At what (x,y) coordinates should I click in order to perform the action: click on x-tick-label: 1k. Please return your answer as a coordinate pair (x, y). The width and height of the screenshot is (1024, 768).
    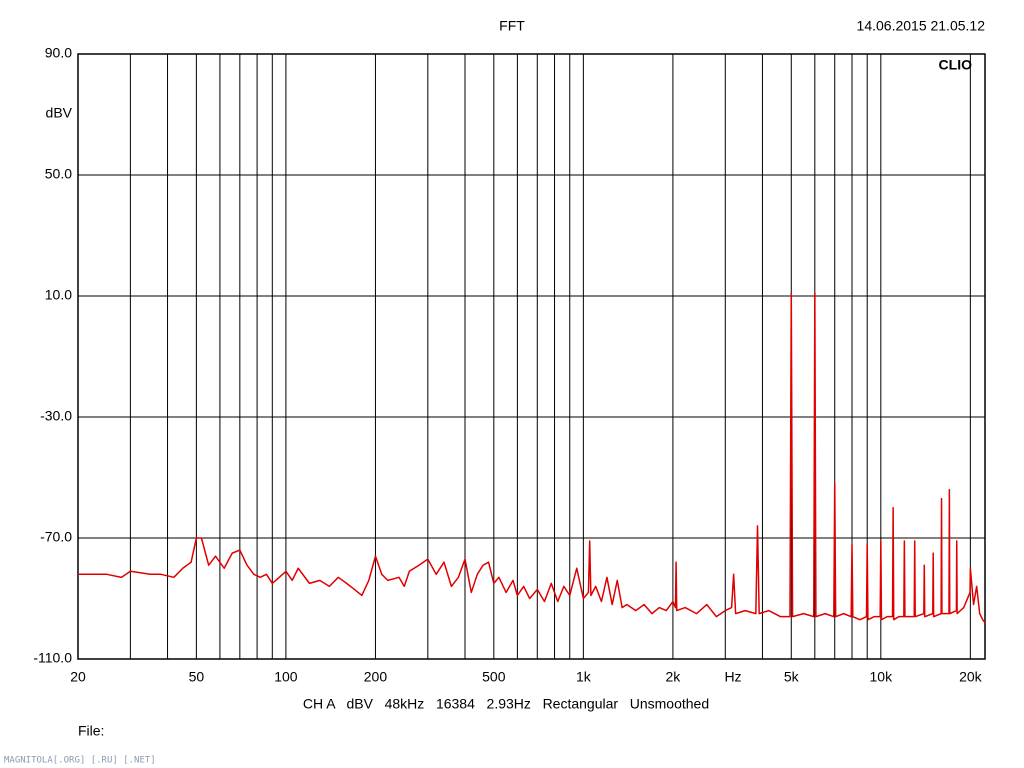
    Looking at the image, I should click on (584, 677).